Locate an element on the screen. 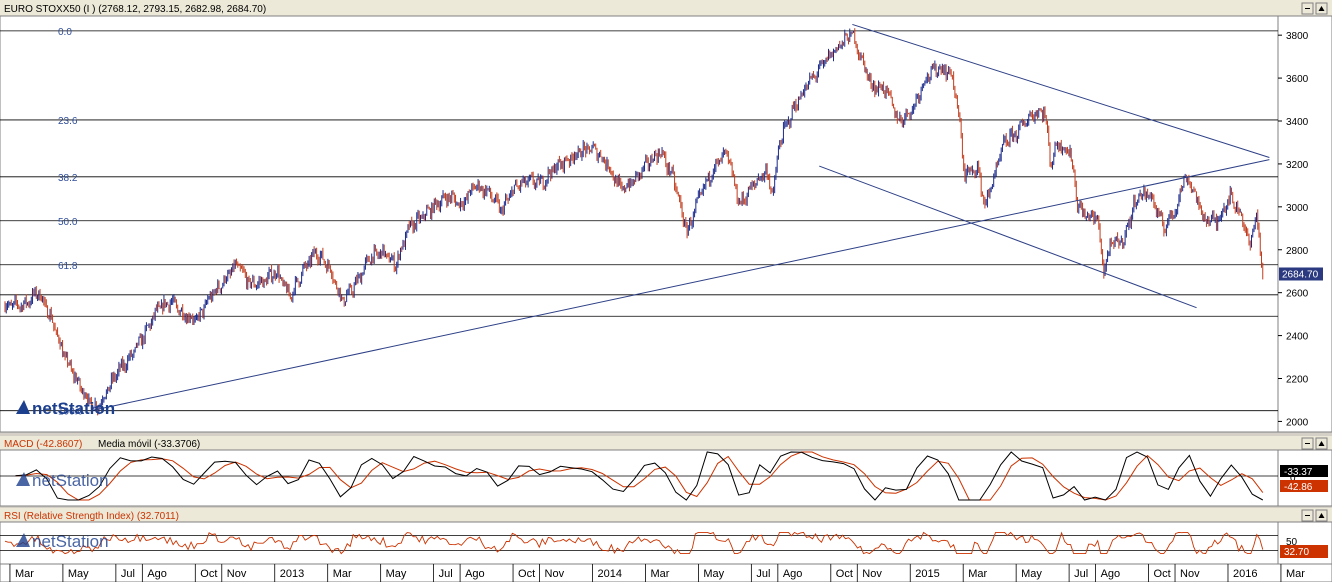 This screenshot has height=587, width=1332. macd-lines is located at coordinates (639, 476).